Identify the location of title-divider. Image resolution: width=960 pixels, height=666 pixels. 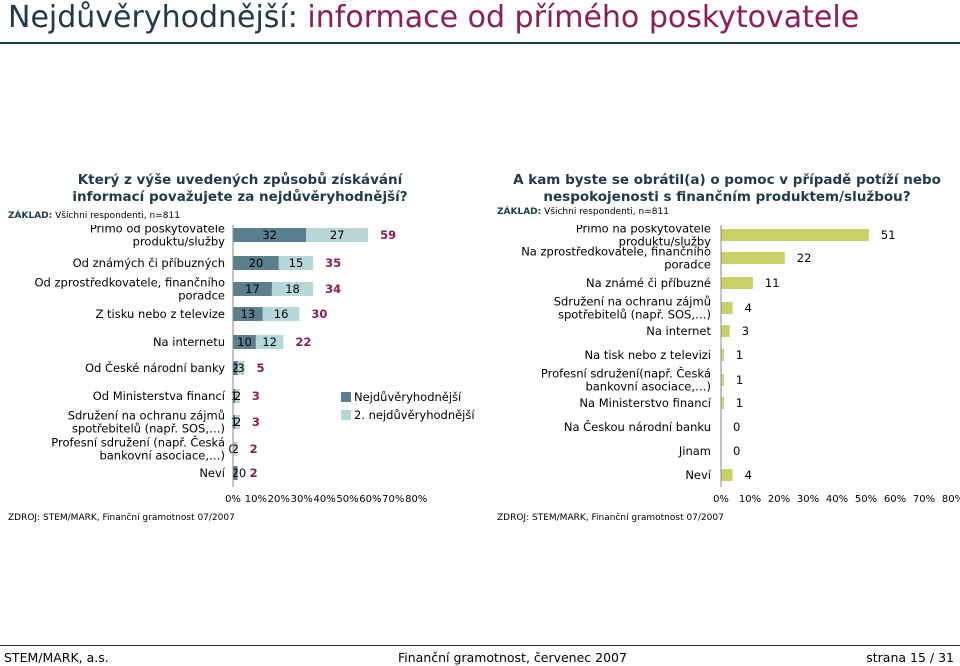
(480, 43).